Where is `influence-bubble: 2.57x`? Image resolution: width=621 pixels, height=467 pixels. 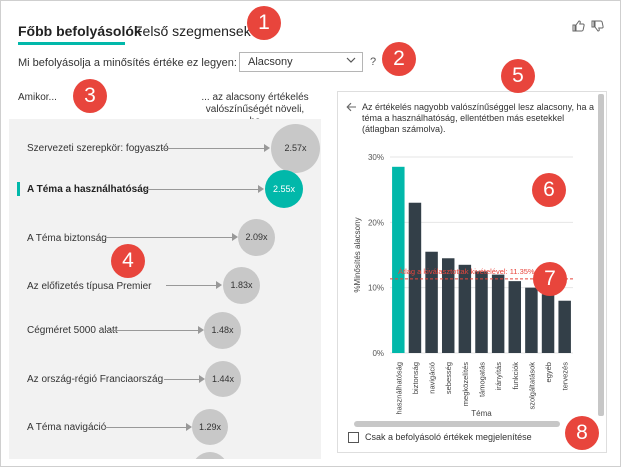 influence-bubble: 2.57x is located at coordinates (295, 148).